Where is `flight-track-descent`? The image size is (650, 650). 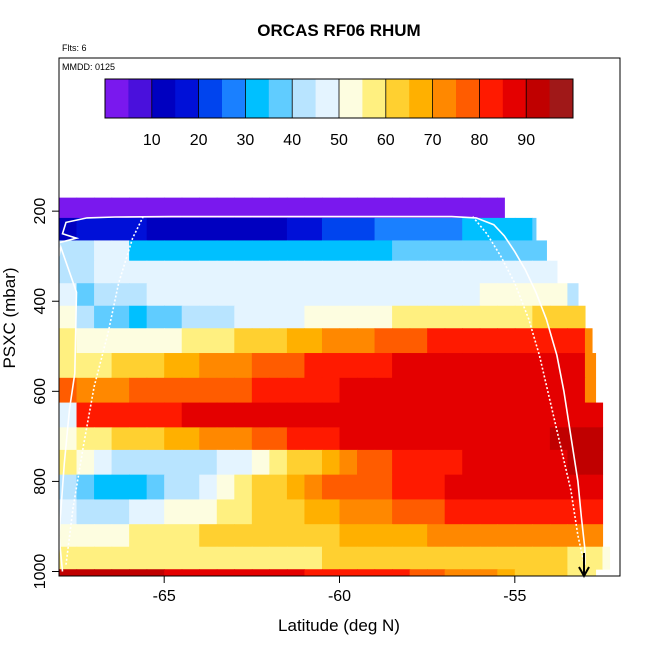 flight-track-descent is located at coordinates (104, 390).